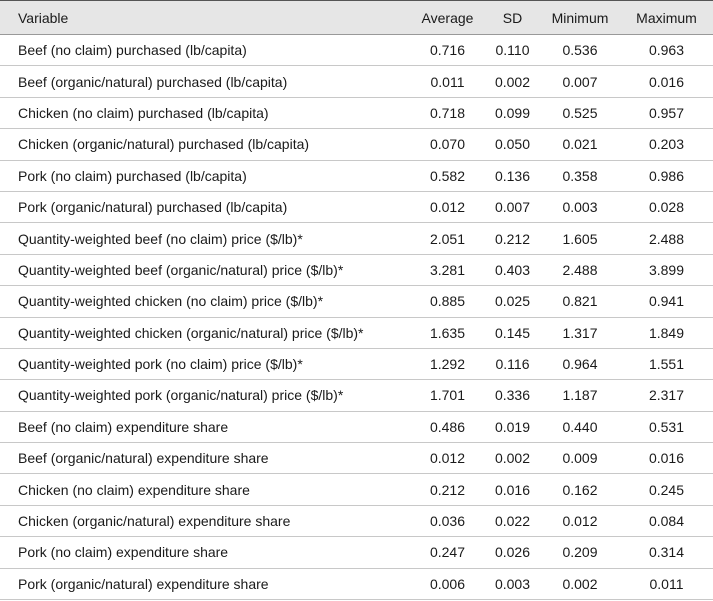 This screenshot has width=713, height=601. What do you see at coordinates (580, 81) in the screenshot?
I see `value-cell: 0.007` at bounding box center [580, 81].